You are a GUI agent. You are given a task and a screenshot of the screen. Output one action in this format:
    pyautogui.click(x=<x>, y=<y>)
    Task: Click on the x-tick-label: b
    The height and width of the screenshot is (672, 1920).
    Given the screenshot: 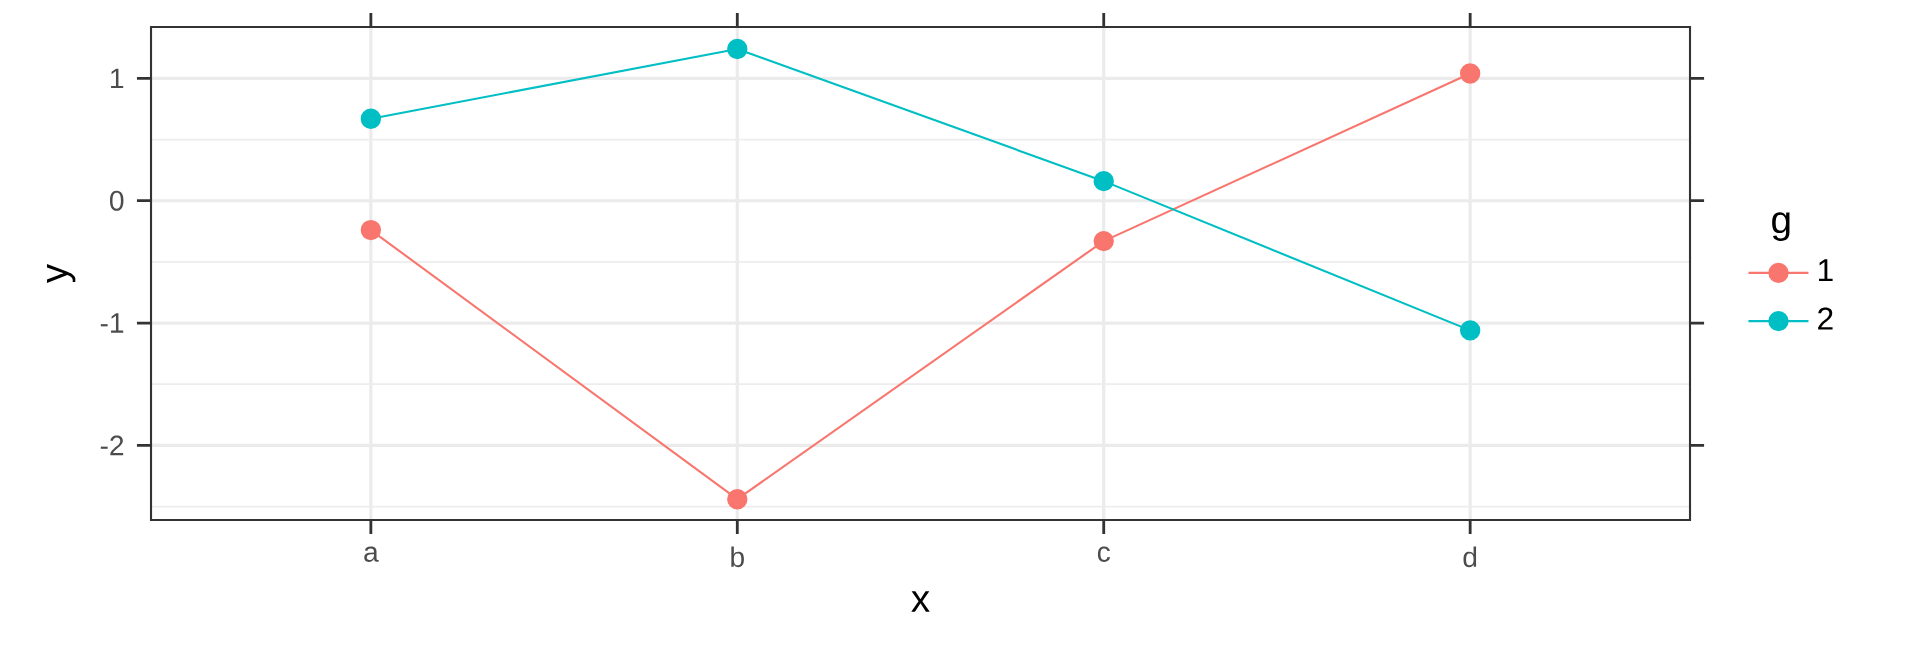 What is the action you would take?
    pyautogui.click(x=737, y=557)
    